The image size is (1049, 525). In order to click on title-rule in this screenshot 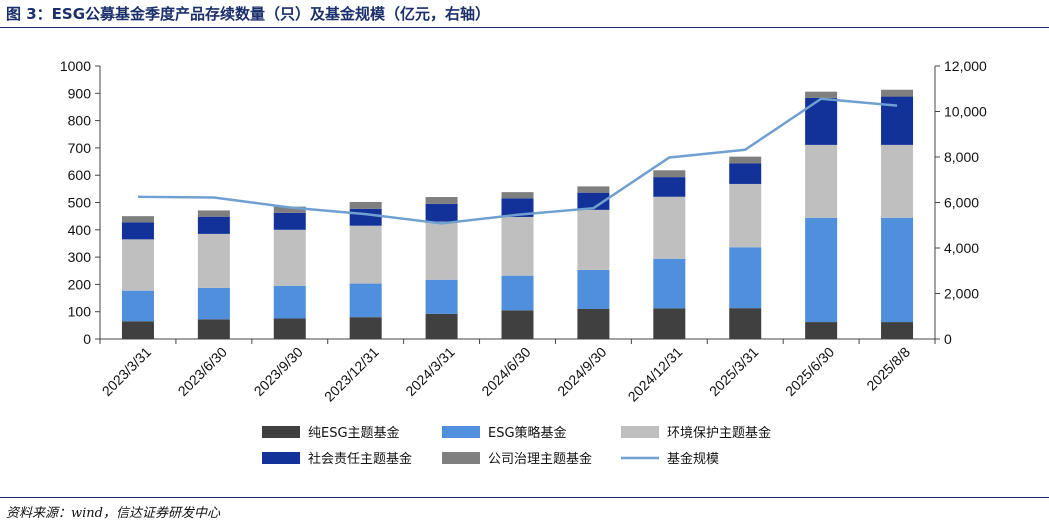, I will do `click(524, 27)`.